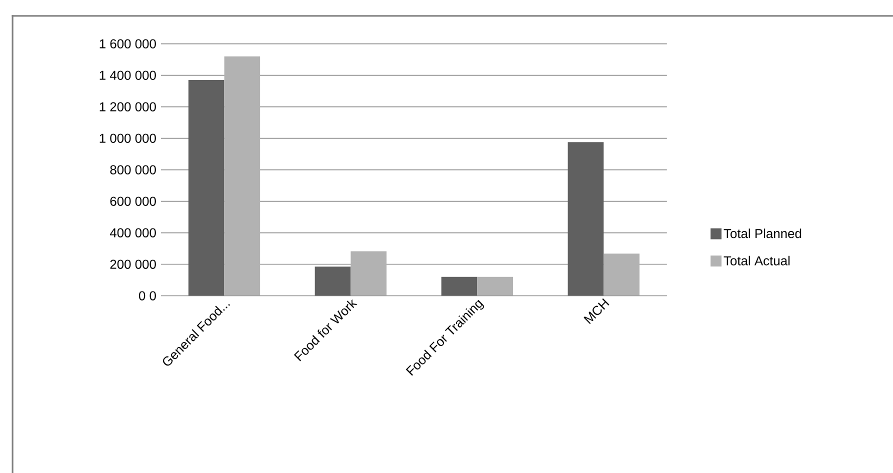 The image size is (893, 473). What do you see at coordinates (128, 43) in the screenshot?
I see `y-tick-label: 1 600 000` at bounding box center [128, 43].